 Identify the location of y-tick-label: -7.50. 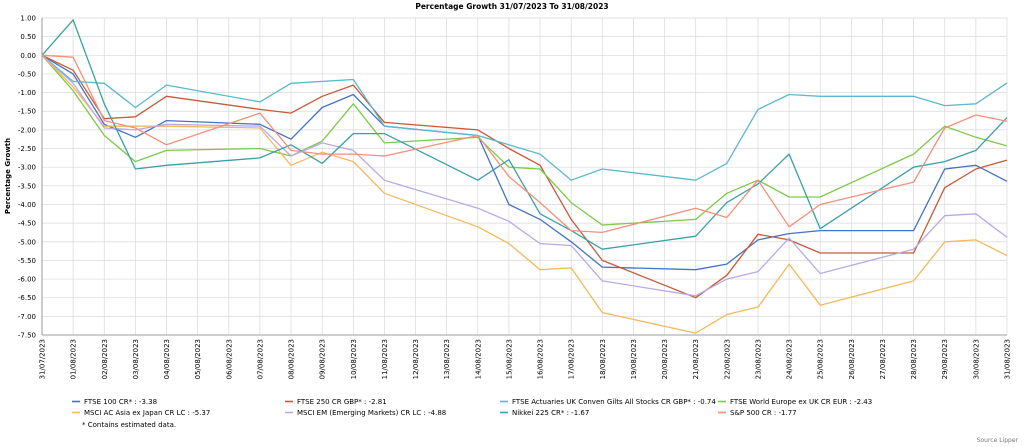
(27, 336).